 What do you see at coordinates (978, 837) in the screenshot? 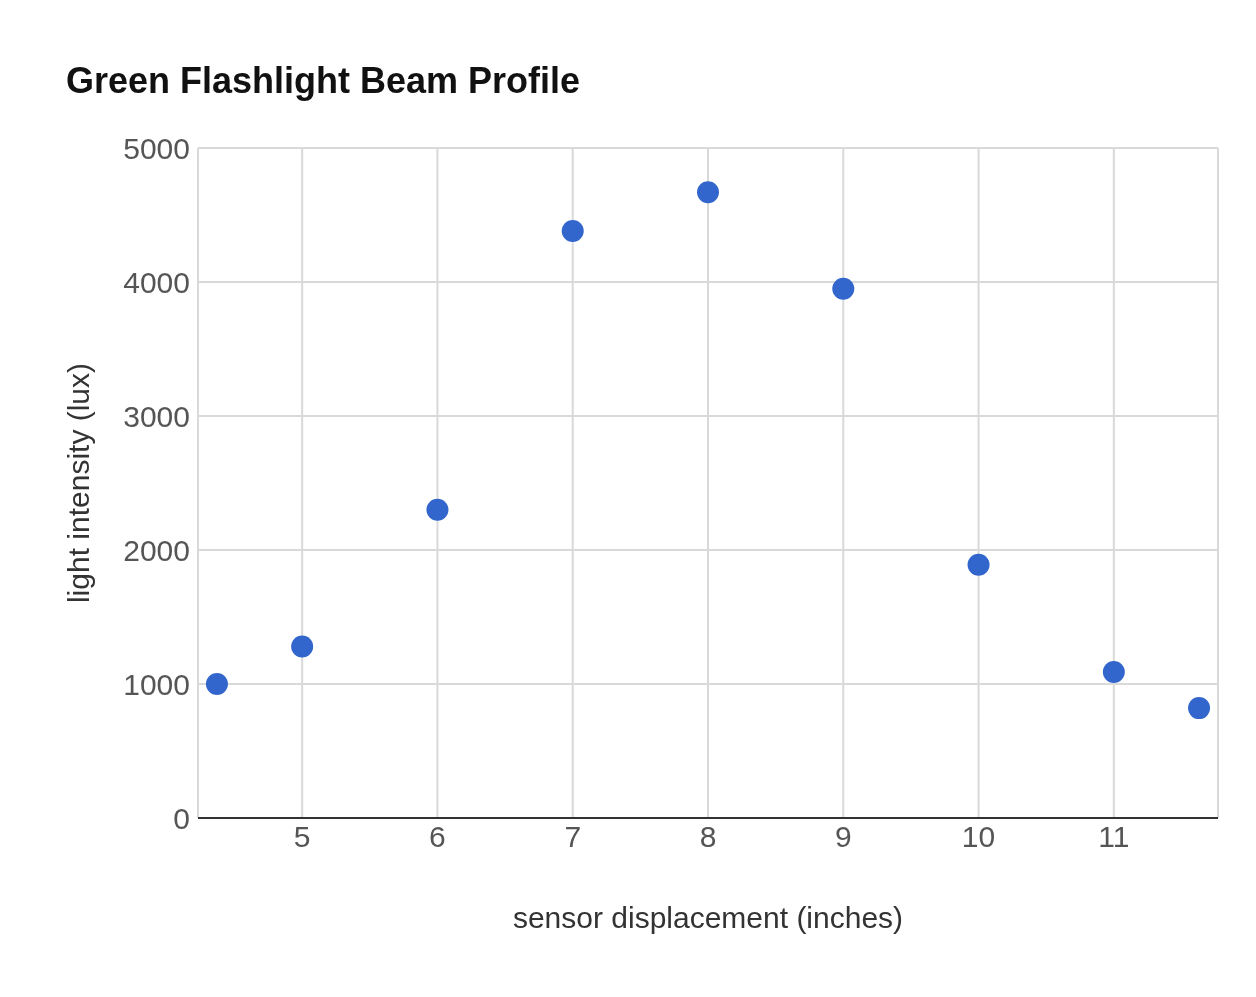
I see `x-tick-label: 10` at bounding box center [978, 837].